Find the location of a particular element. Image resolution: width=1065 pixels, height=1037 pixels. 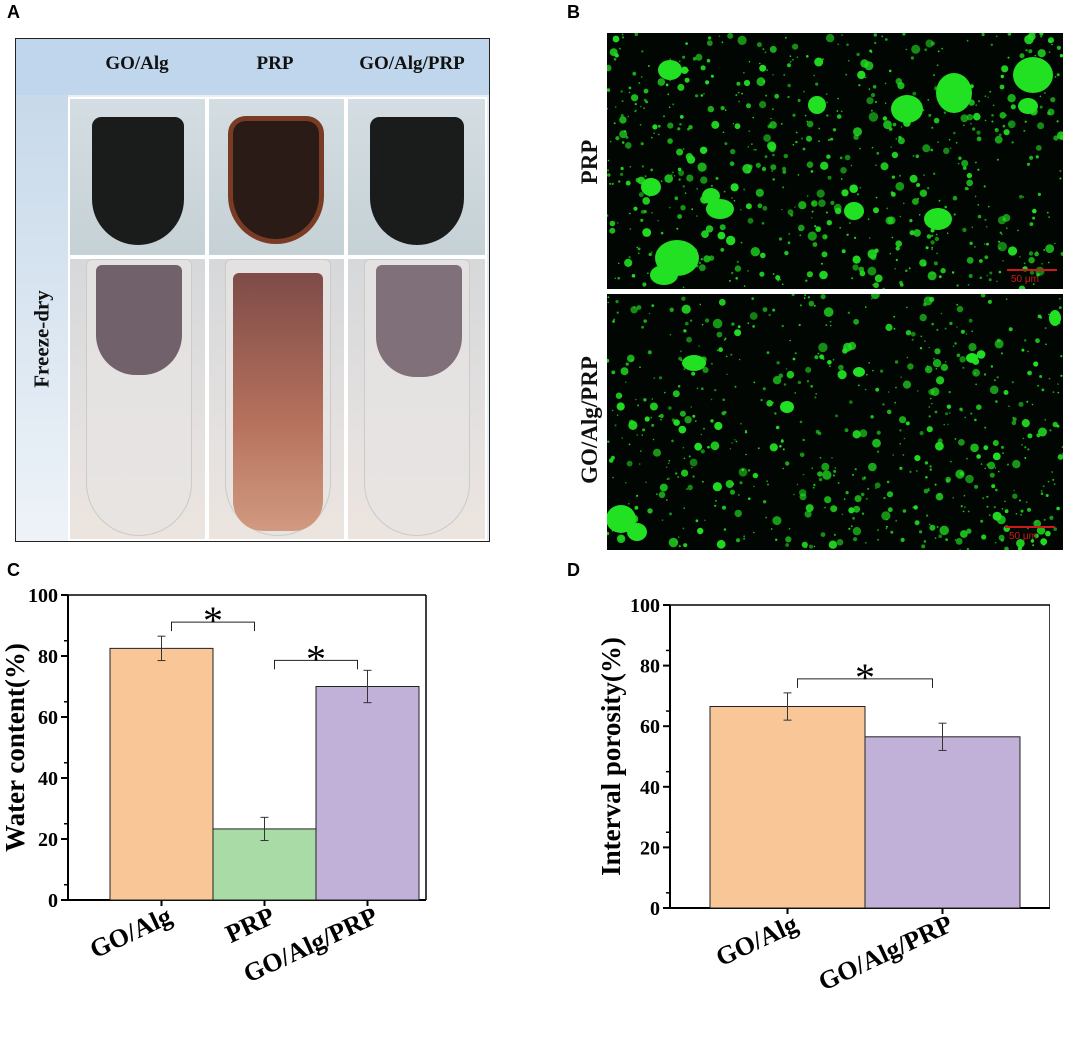

column-header-prp: PRP is located at coordinates (275, 63).